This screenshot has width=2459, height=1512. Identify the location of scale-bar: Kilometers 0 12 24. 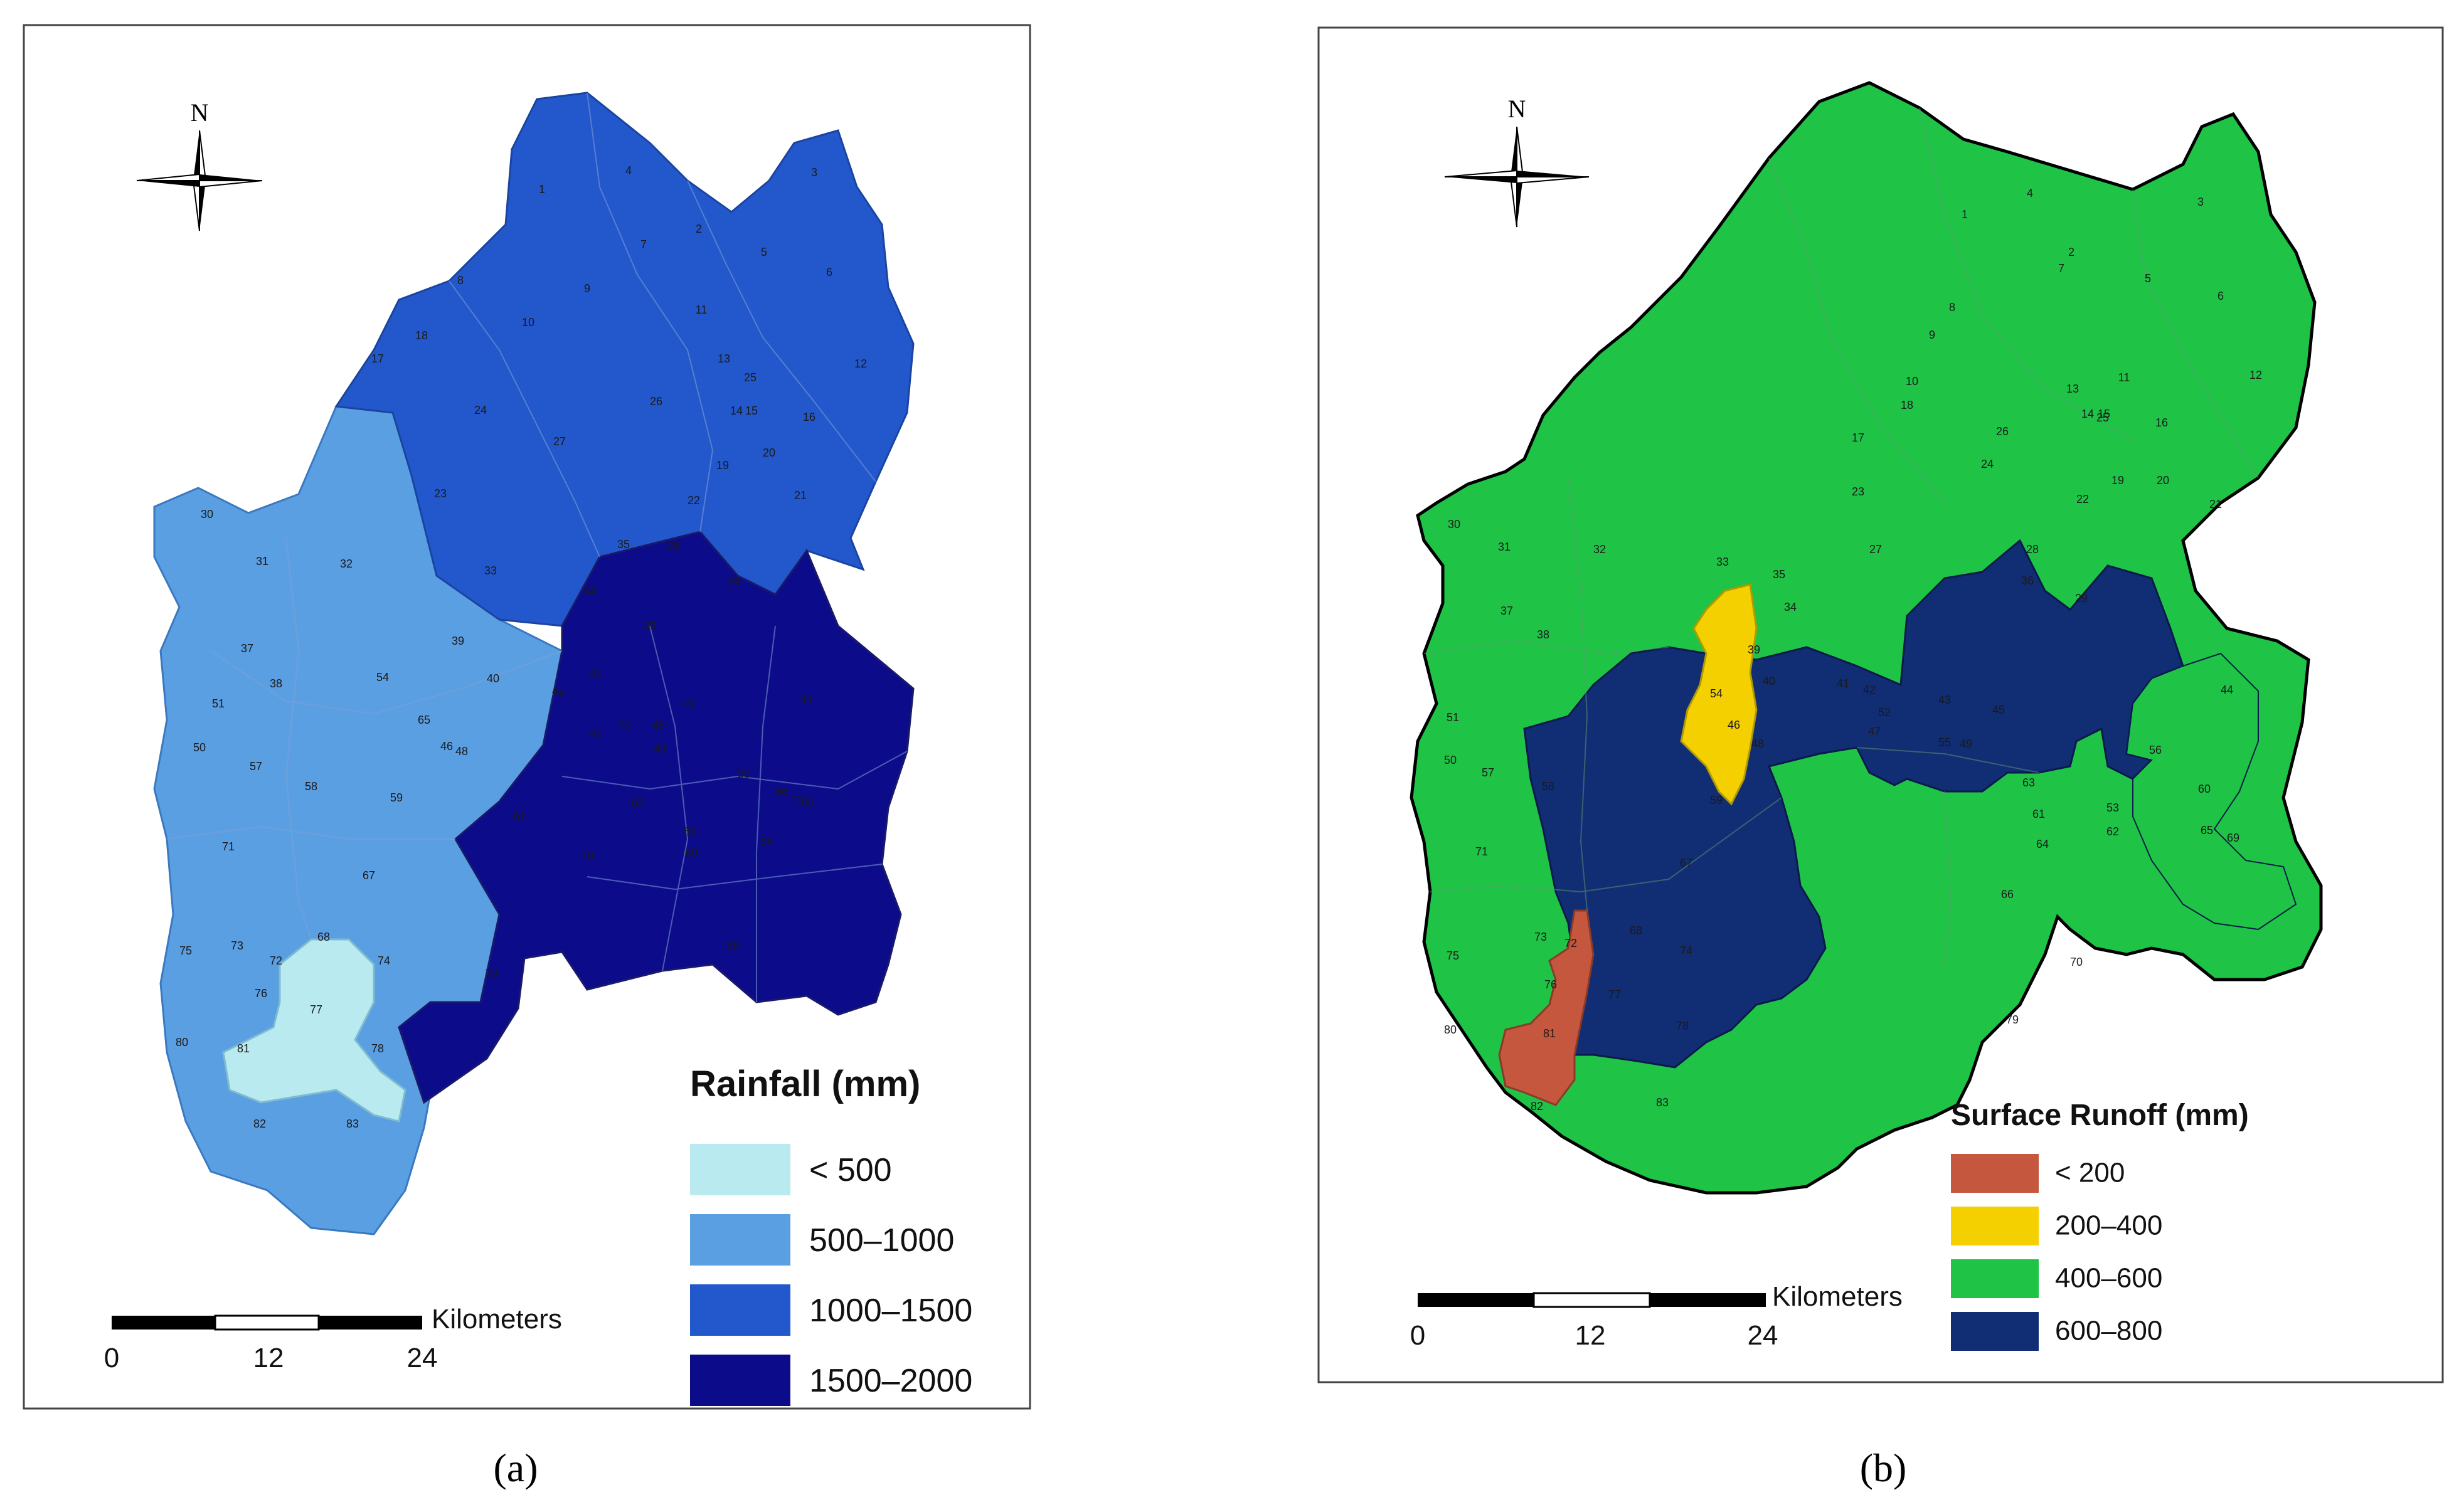
(1656, 1316).